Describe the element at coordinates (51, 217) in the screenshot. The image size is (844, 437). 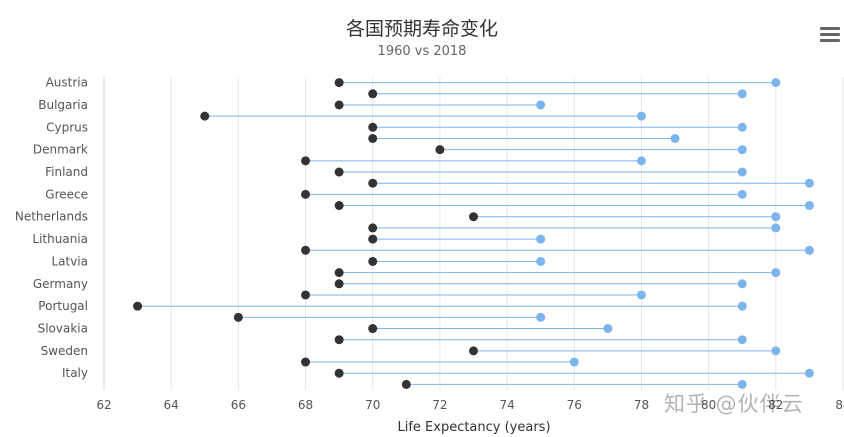
I see `y-tick-label: Netherlands` at that location.